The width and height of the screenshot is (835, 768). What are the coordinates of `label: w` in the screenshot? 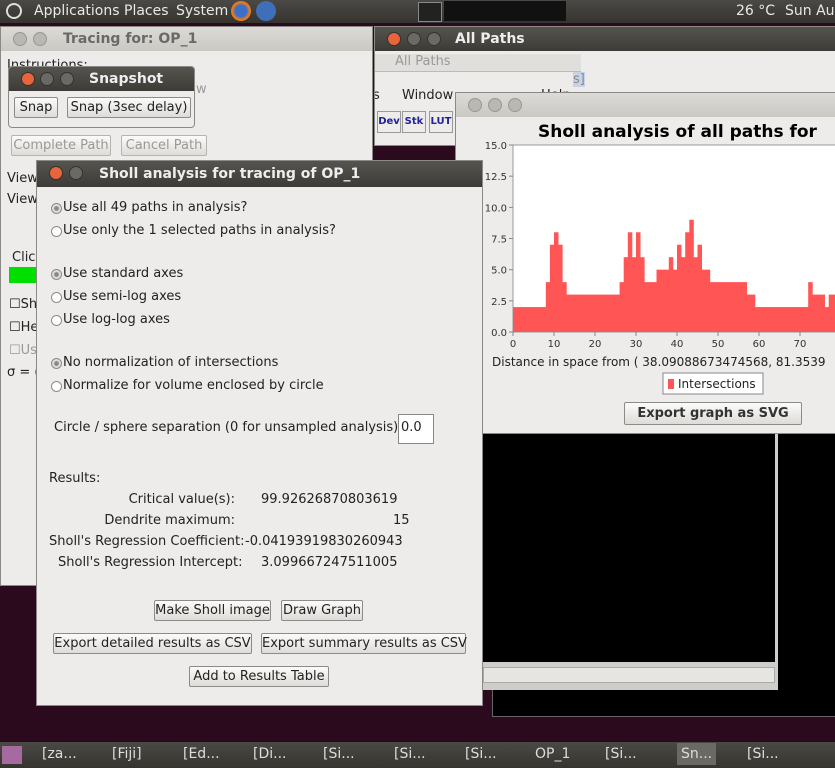 It's located at (201, 89).